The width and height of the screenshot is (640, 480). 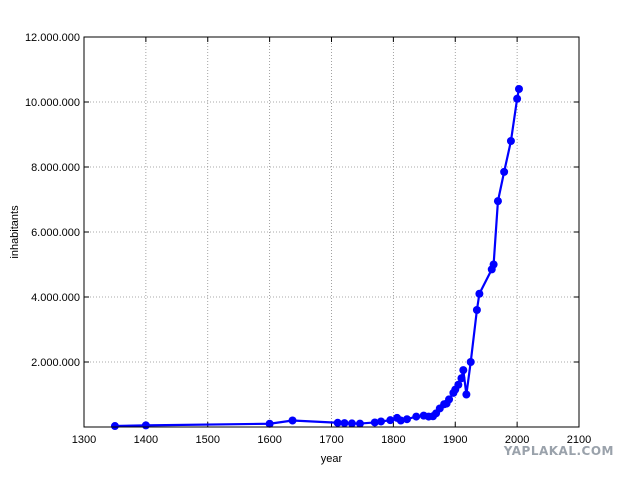 What do you see at coordinates (558, 451) in the screenshot?
I see `watermark: YAPLAKAL.COM` at bounding box center [558, 451].